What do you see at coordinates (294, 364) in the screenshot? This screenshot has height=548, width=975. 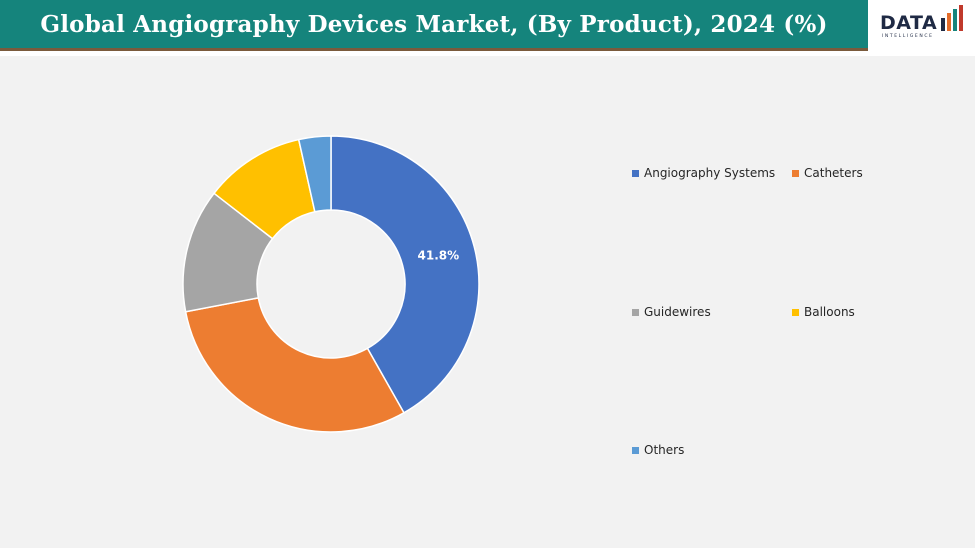 I see `donut-slice-catheters` at bounding box center [294, 364].